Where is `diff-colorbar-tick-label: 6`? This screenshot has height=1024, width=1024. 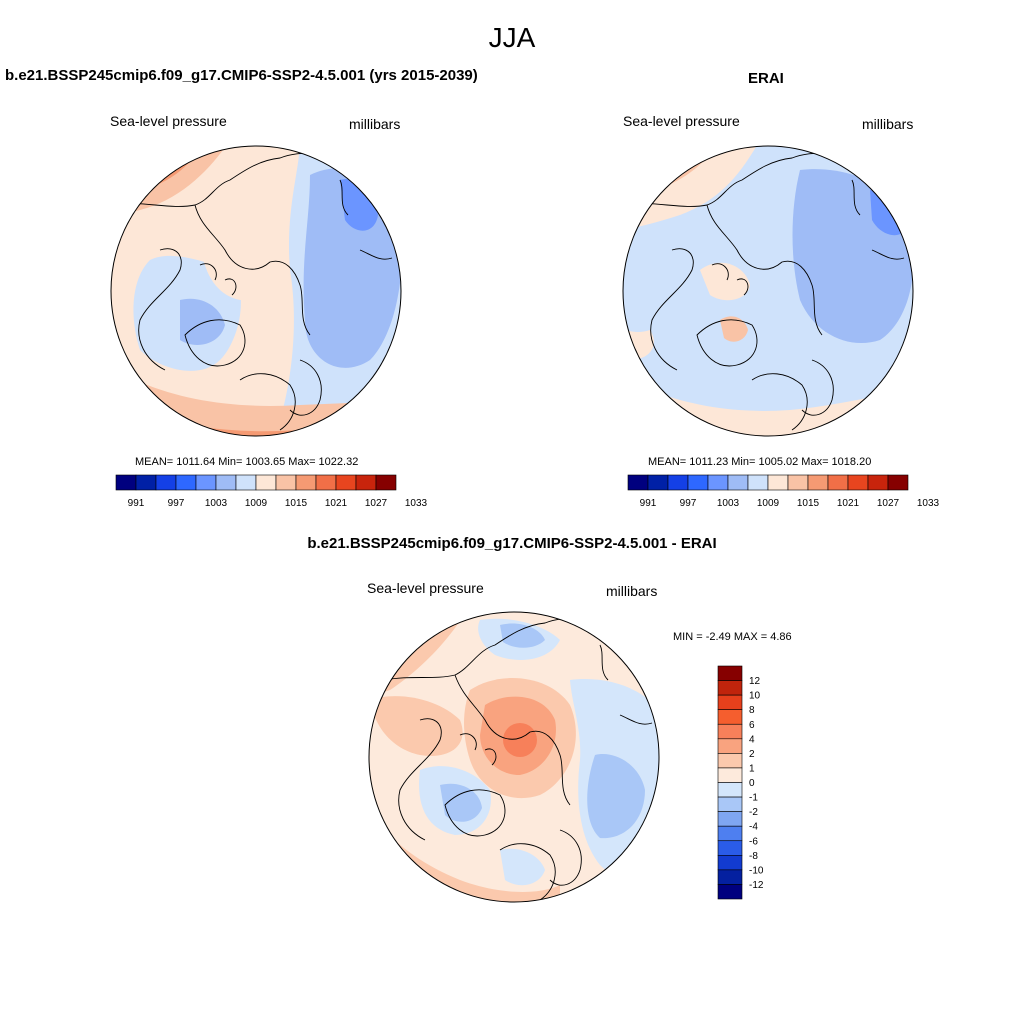
diff-colorbar-tick-label: 6 is located at coordinates (752, 725).